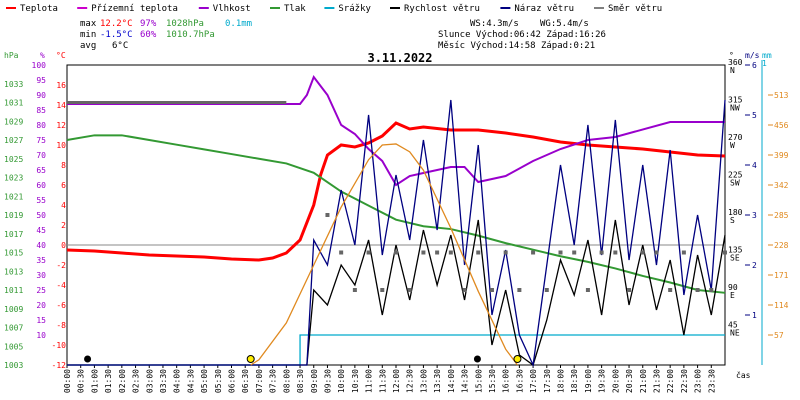 The image size is (800, 400). I want to click on x-tick-label: 15:30, so click(492, 381).